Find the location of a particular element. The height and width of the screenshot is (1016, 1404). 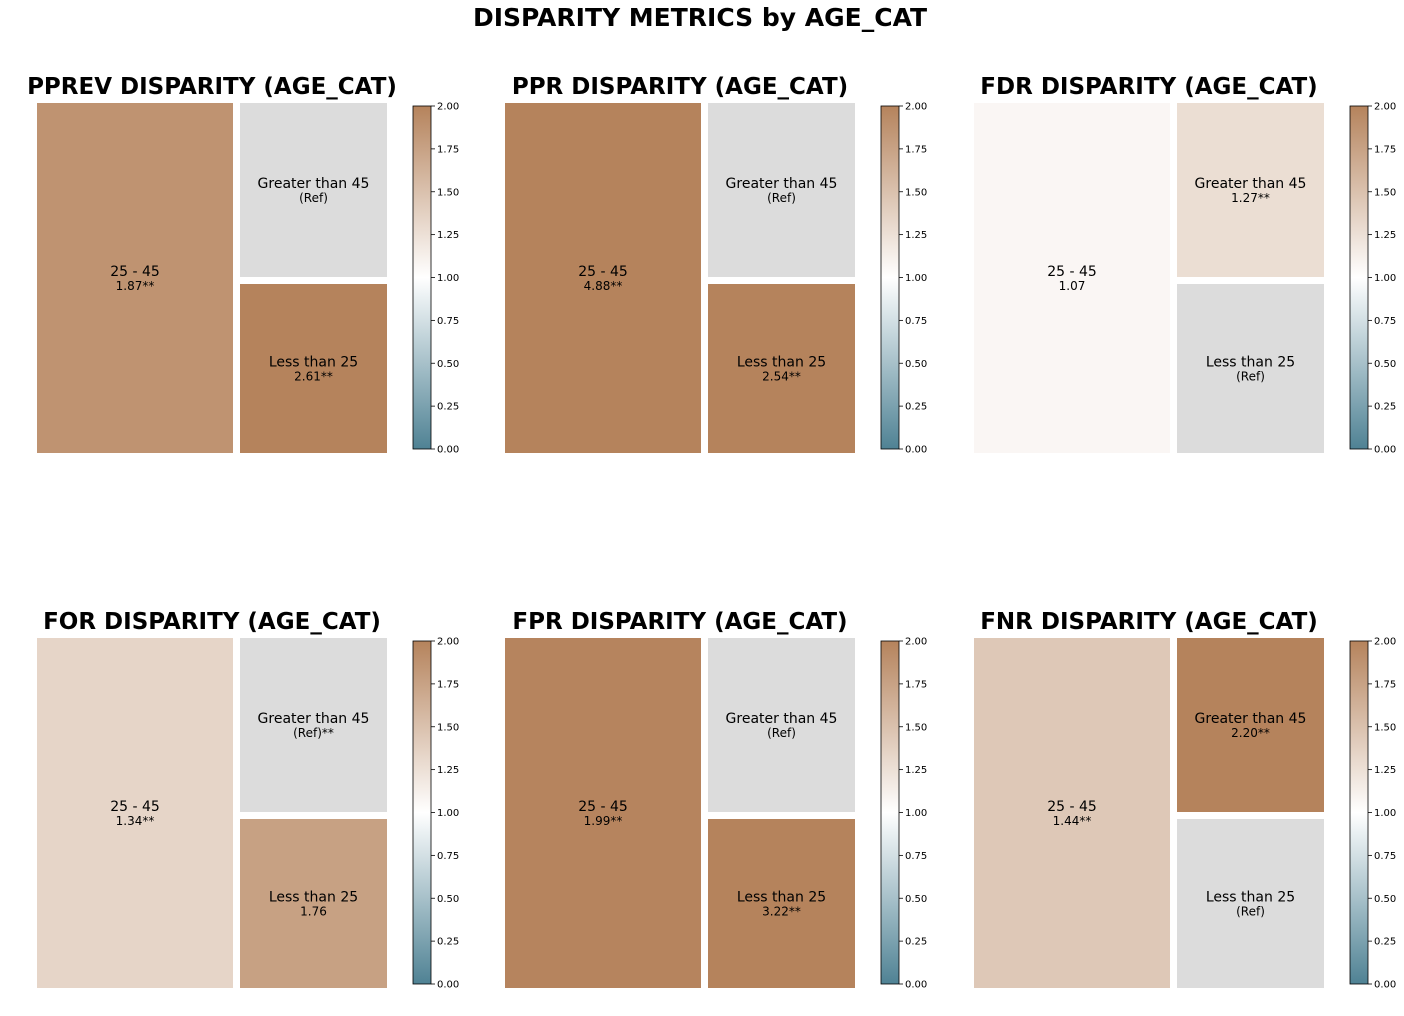

panel-title: FNR DISPARITY (AGE_CAT) is located at coordinates (1149, 622).